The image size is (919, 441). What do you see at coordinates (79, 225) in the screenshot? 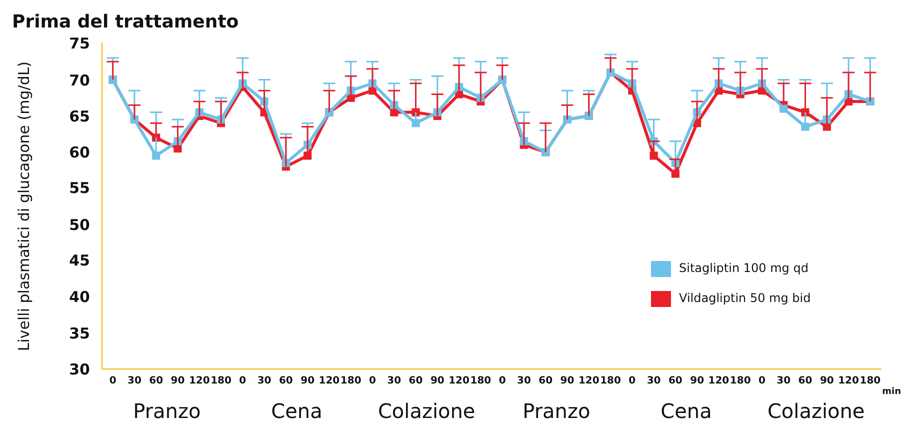
I see `y-tick-label: 50` at bounding box center [79, 225].